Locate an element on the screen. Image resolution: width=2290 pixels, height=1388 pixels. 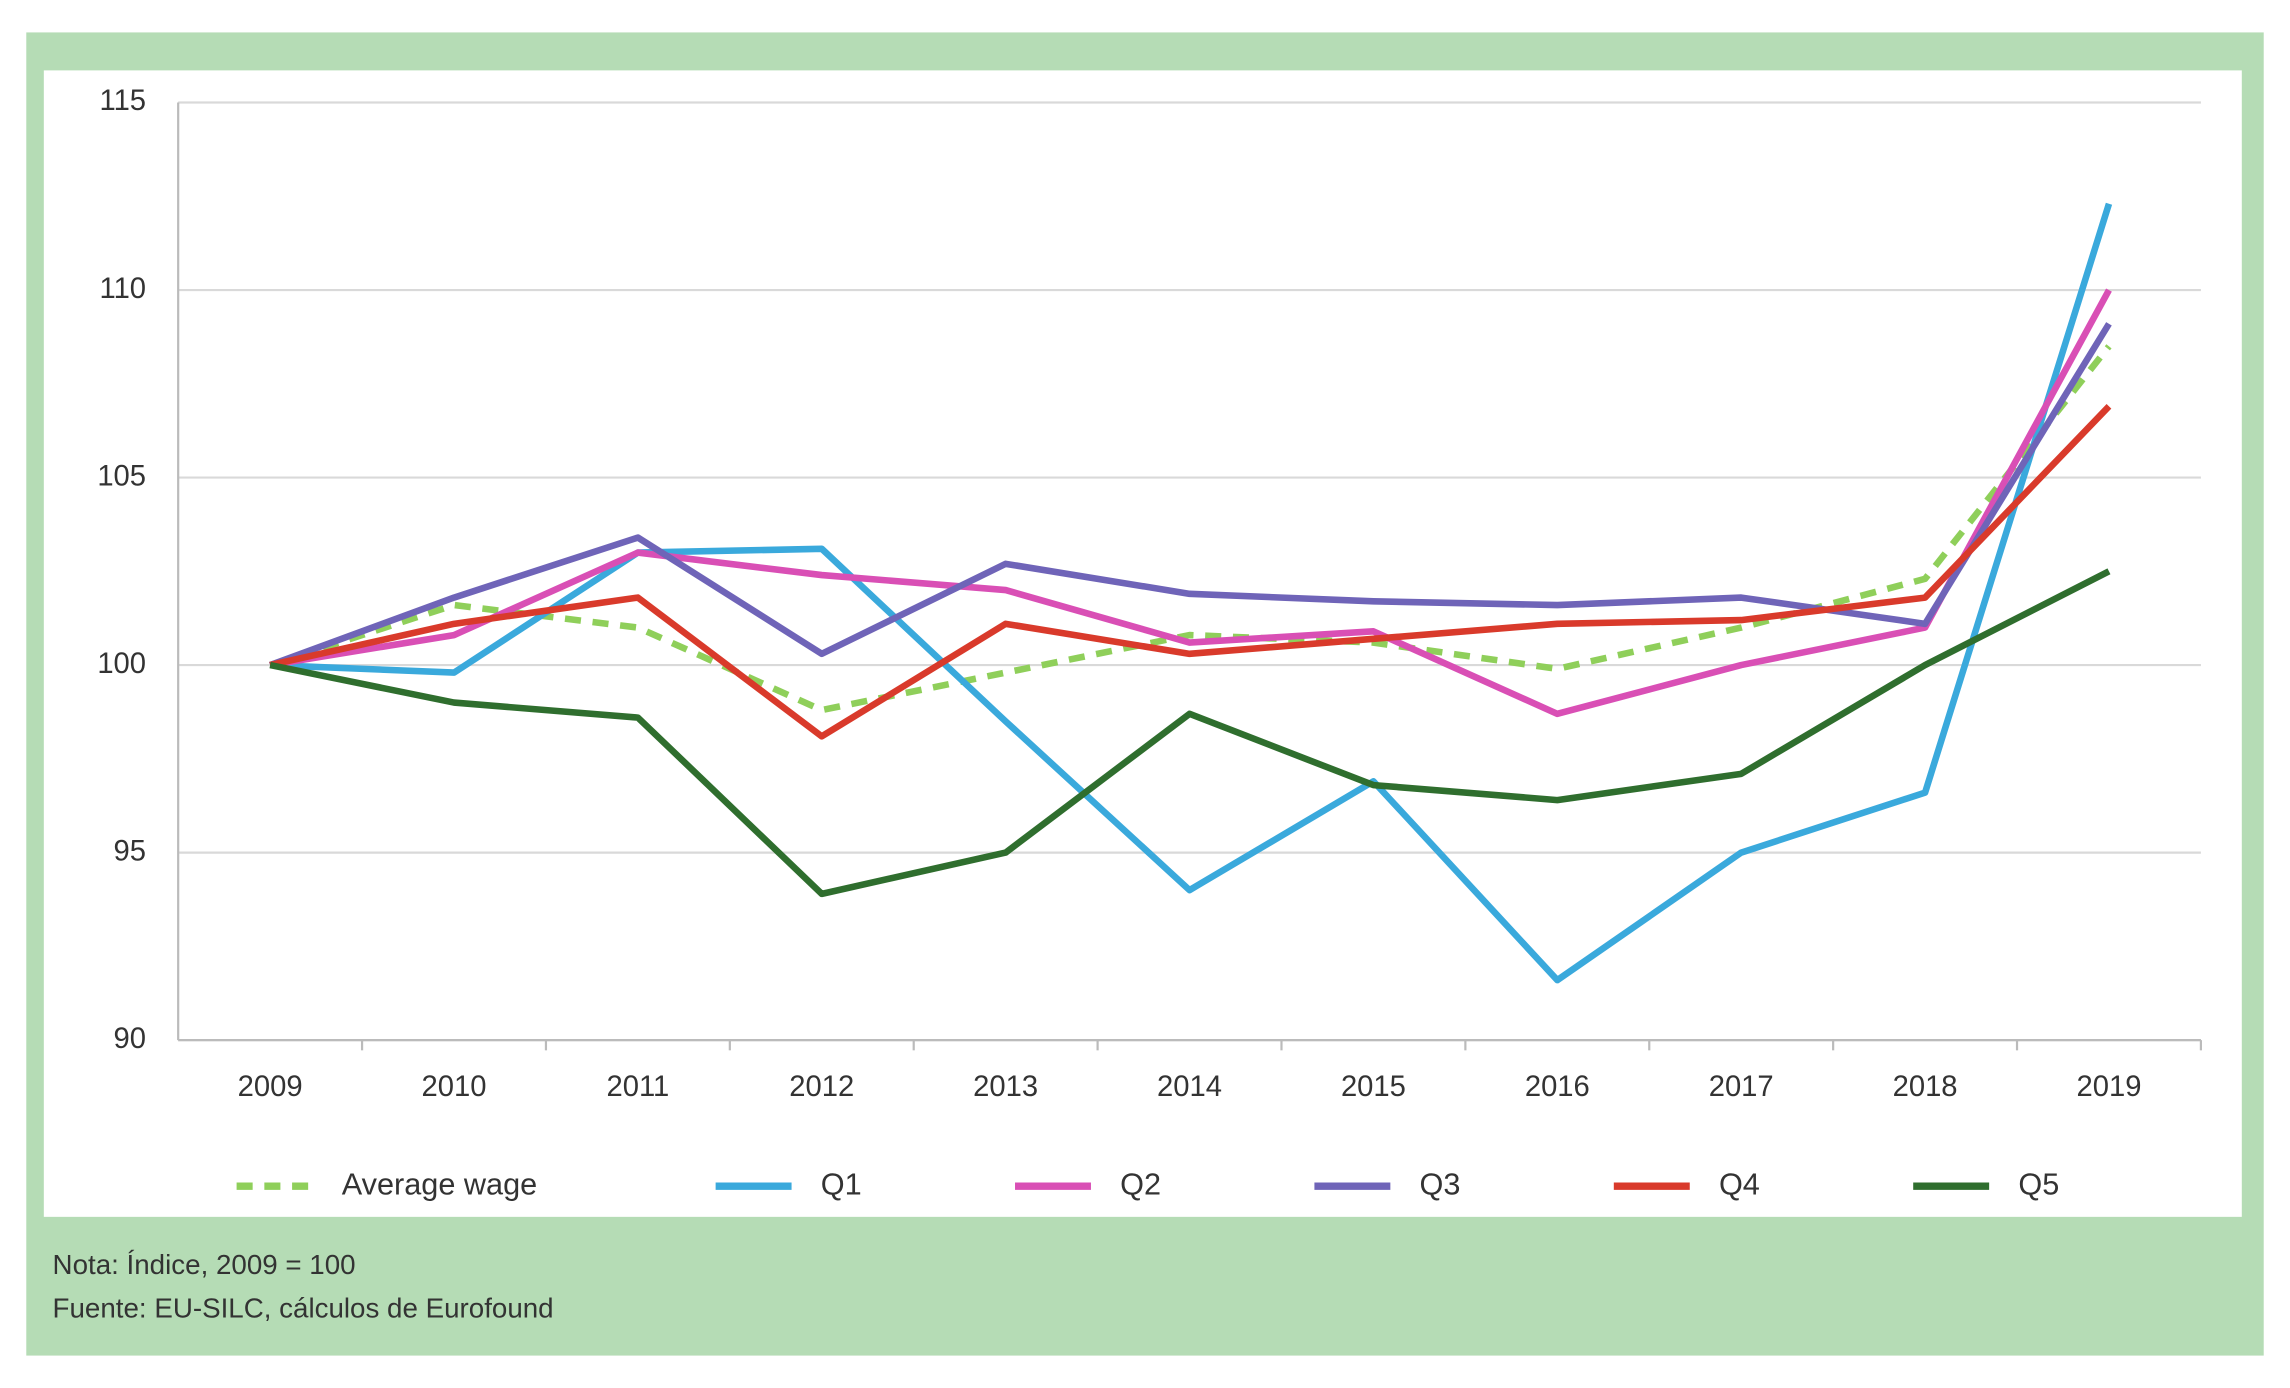
legend-label: Q2 is located at coordinates (1140, 1184).